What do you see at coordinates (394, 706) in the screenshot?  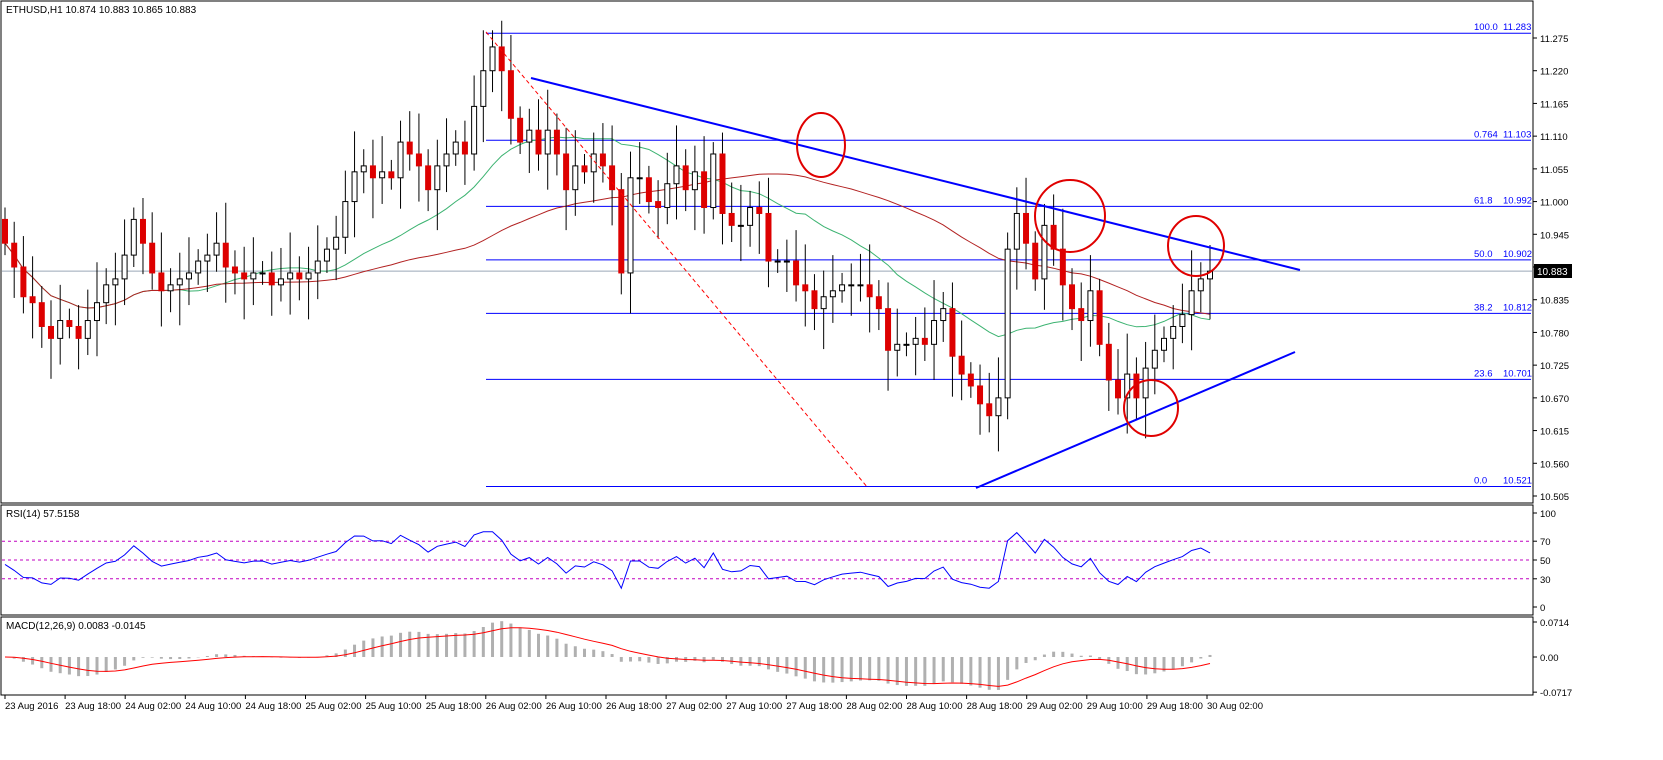 I see `time-tick-label: 25 Aug 10:00` at bounding box center [394, 706].